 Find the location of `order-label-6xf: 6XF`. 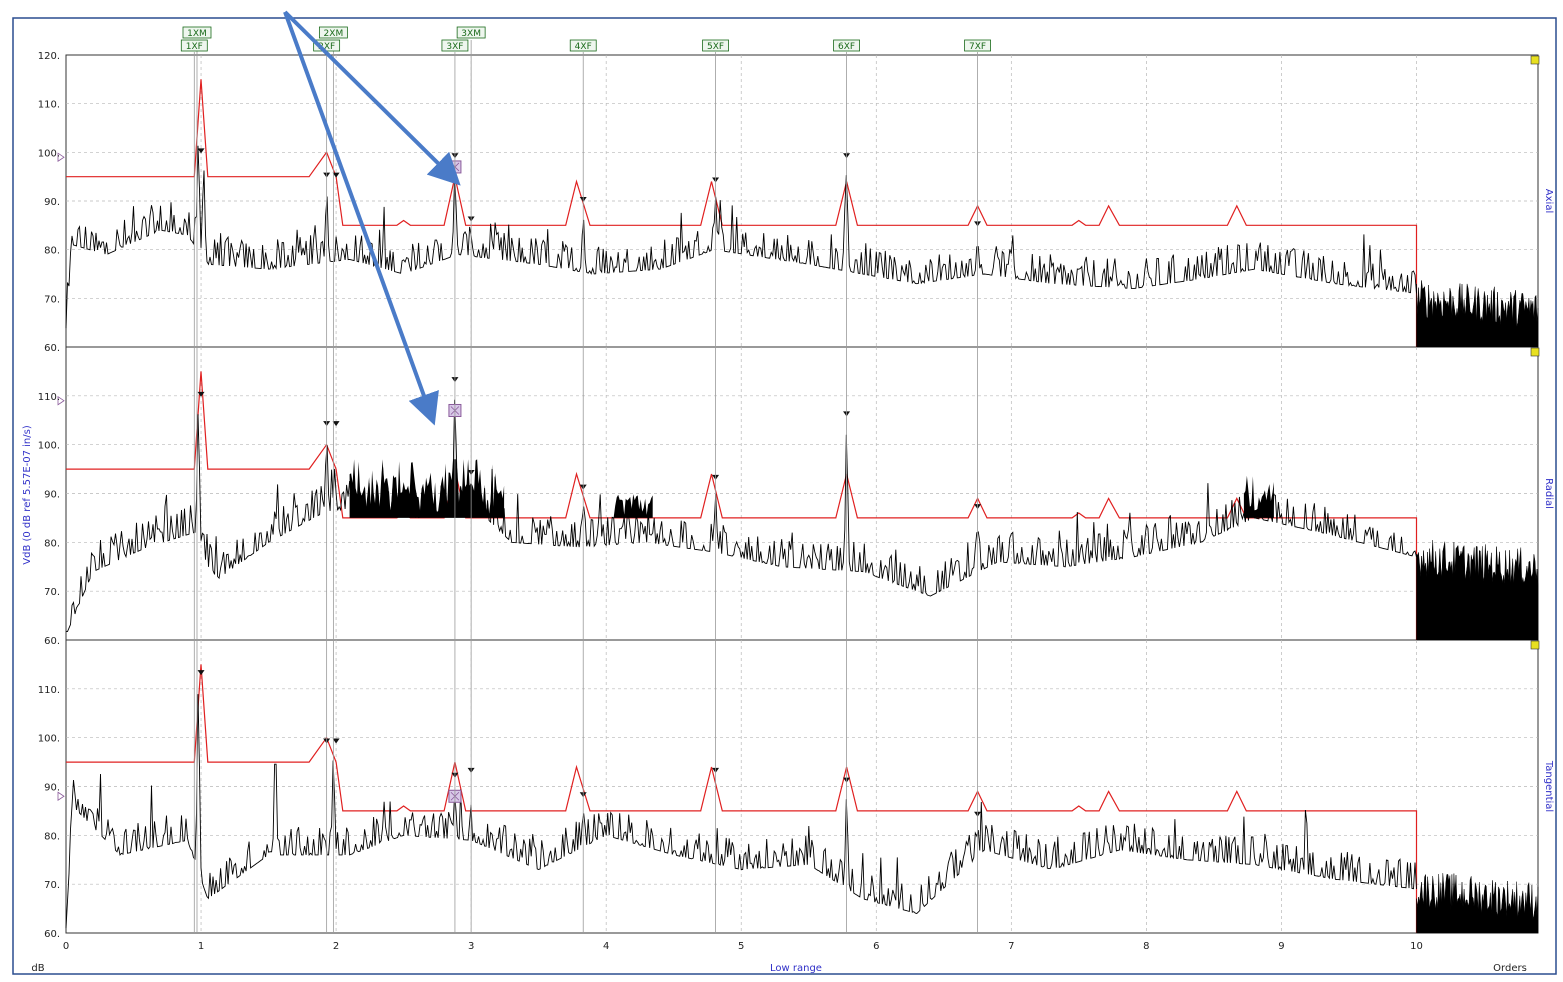

order-label-6xf: 6XF is located at coordinates (846, 47).